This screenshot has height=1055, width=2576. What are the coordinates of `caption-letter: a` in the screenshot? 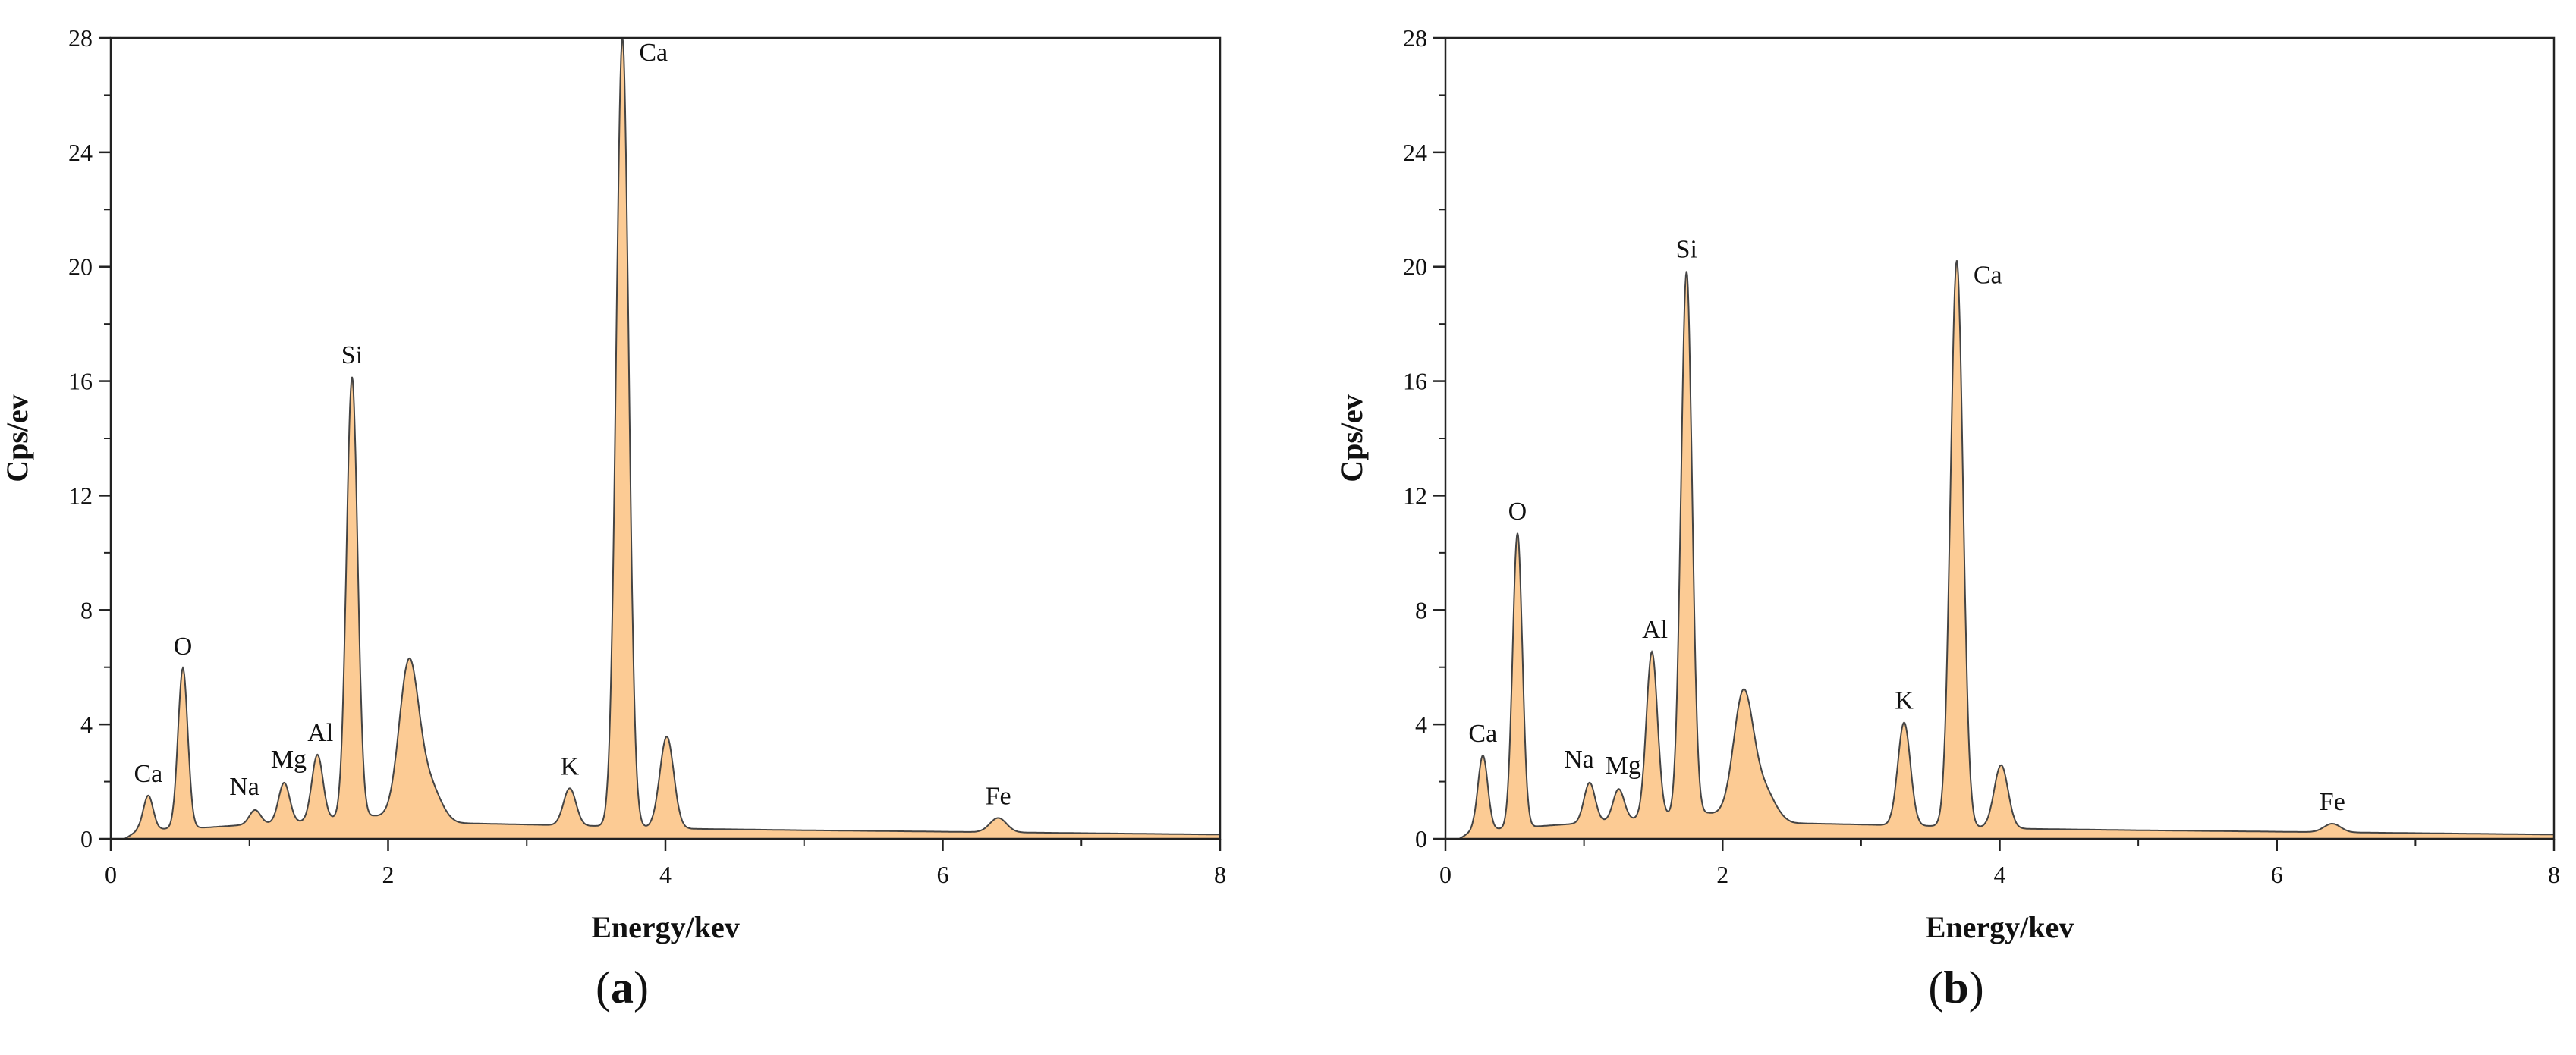 It's located at (622, 987).